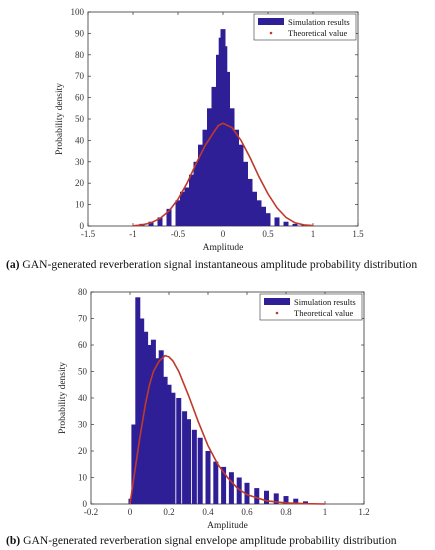 This screenshot has height=550, width=435. I want to click on x-tick-label: 0.2, so click(168, 512).